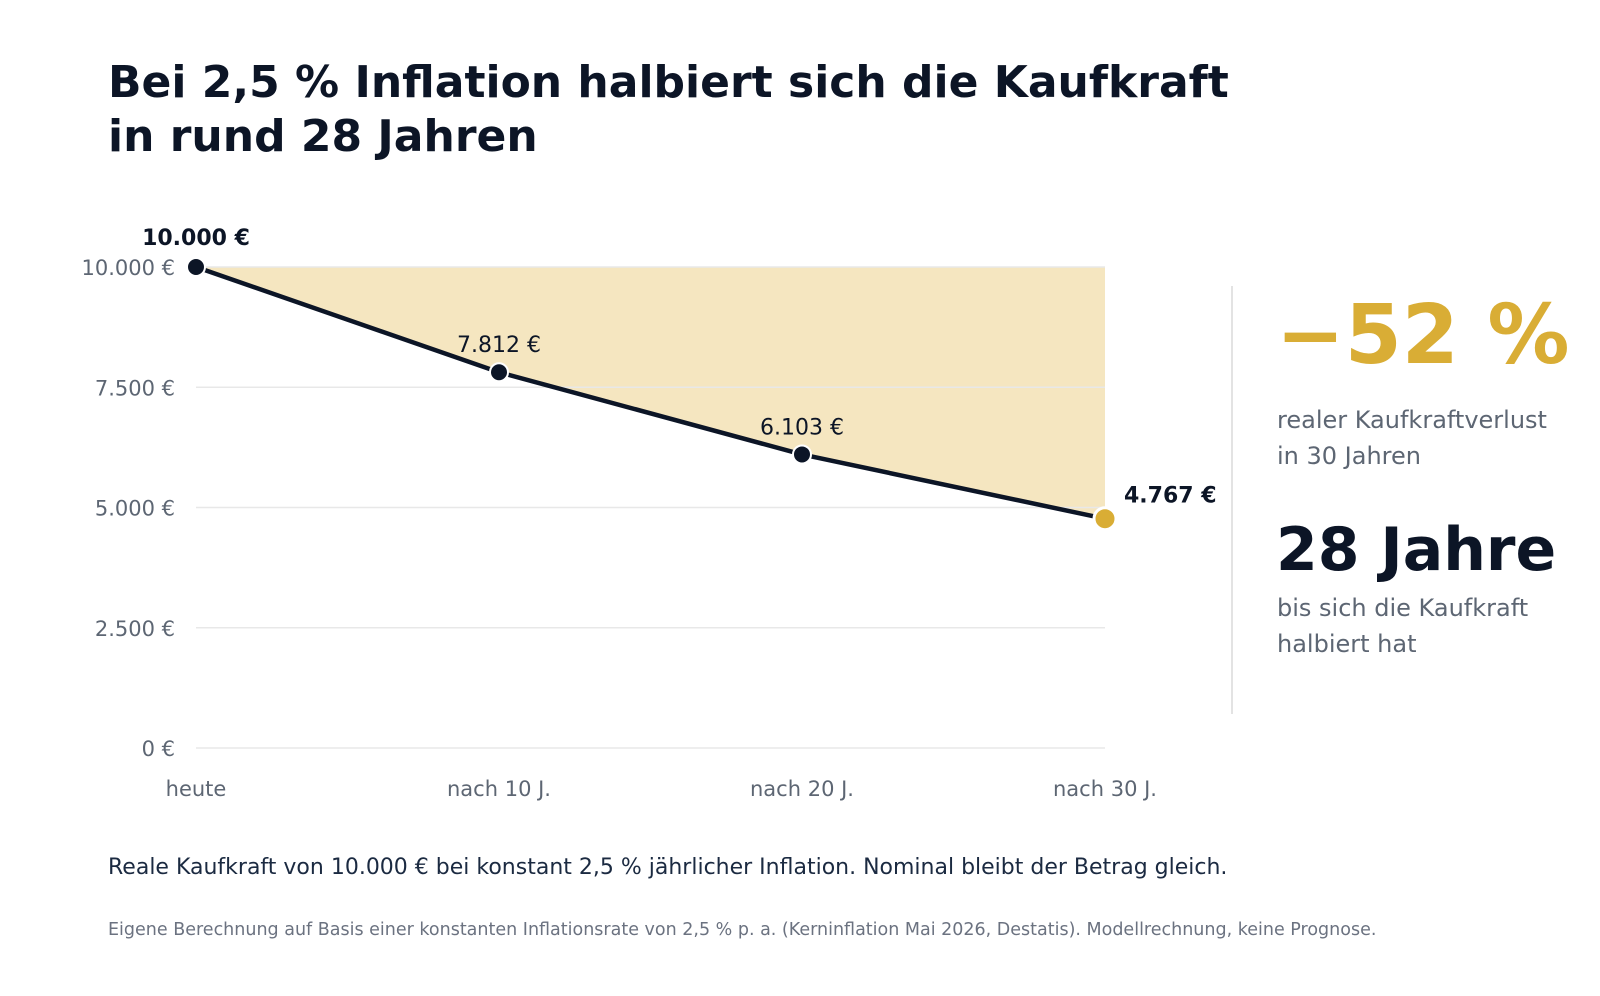 This screenshot has width=1600, height=996. Describe the element at coordinates (158, 749) in the screenshot. I see `y-tick-label: 0 €` at that location.